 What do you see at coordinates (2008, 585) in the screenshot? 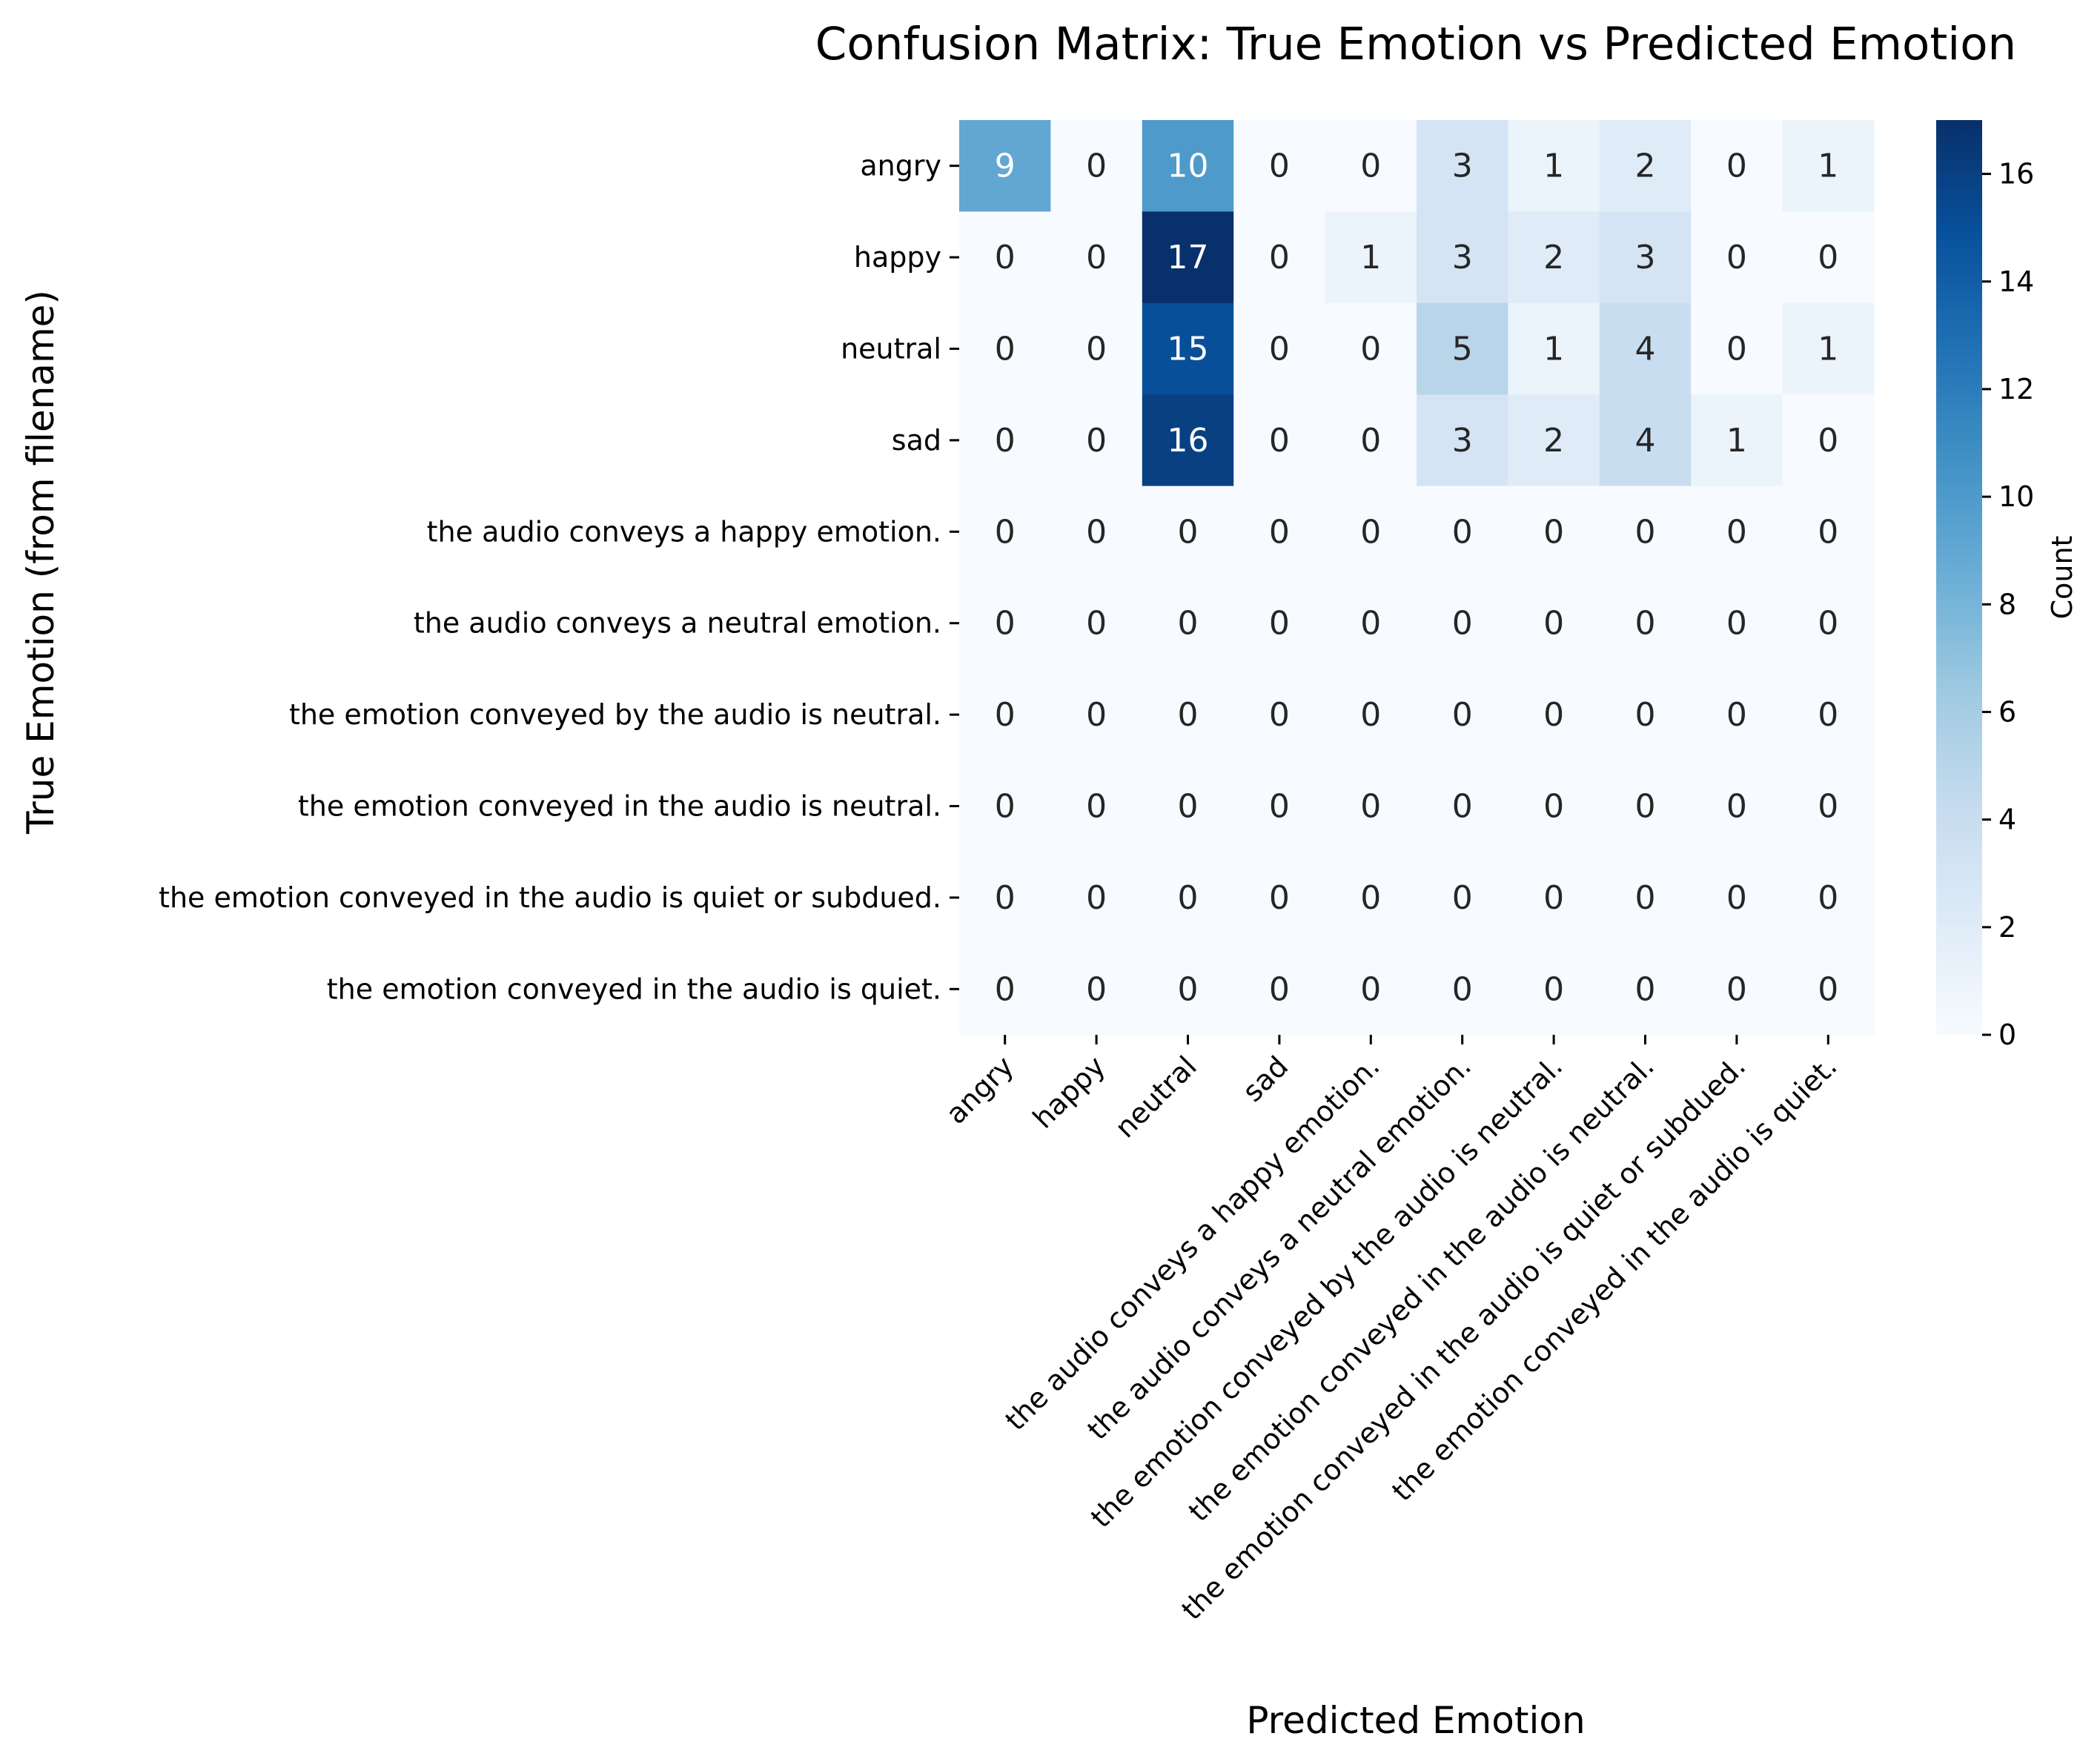
I see `colorbar: 0 2 4 6 8 10 12 14 16 Count` at bounding box center [2008, 585].